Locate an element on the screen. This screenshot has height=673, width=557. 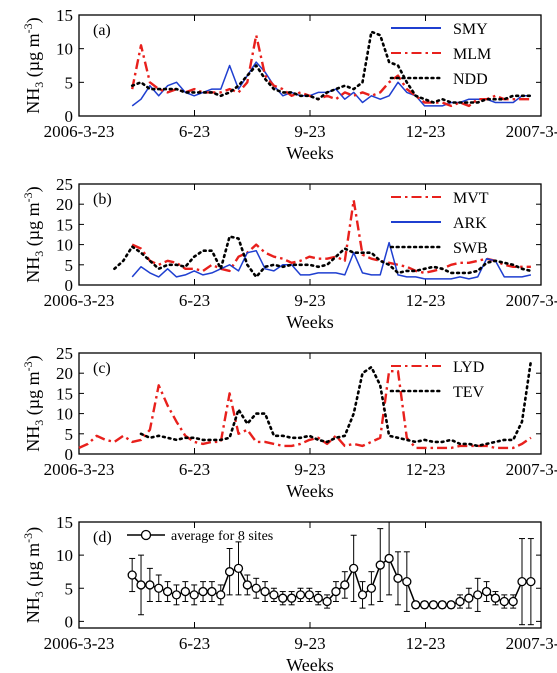
panel-letter: (d) is located at coordinates (102, 537).